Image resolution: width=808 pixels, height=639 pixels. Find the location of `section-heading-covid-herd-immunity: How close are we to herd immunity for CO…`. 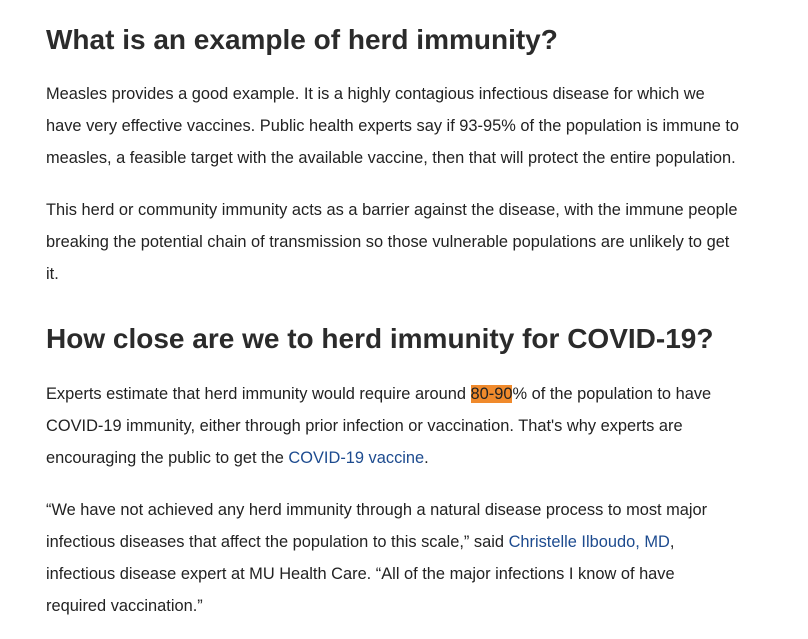

section-heading-covid-herd-immunity: How close are we to herd immunity for CO… is located at coordinates (380, 338).